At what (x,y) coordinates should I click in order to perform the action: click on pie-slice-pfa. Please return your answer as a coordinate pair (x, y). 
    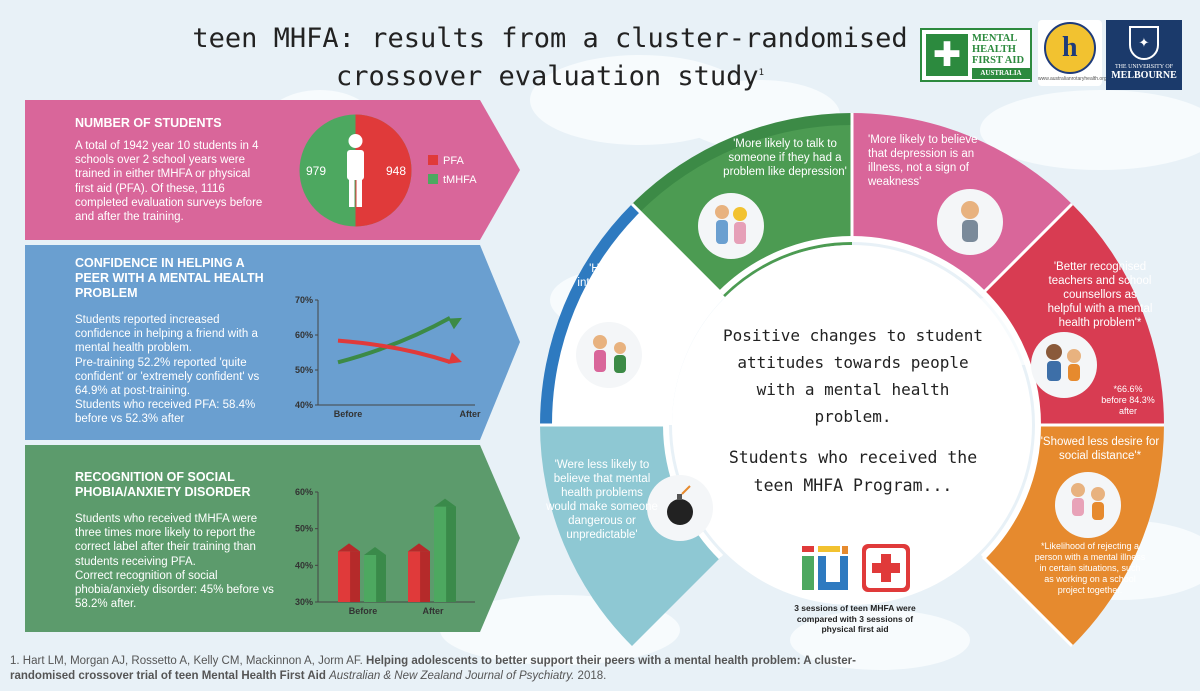
    Looking at the image, I should click on (383, 170).